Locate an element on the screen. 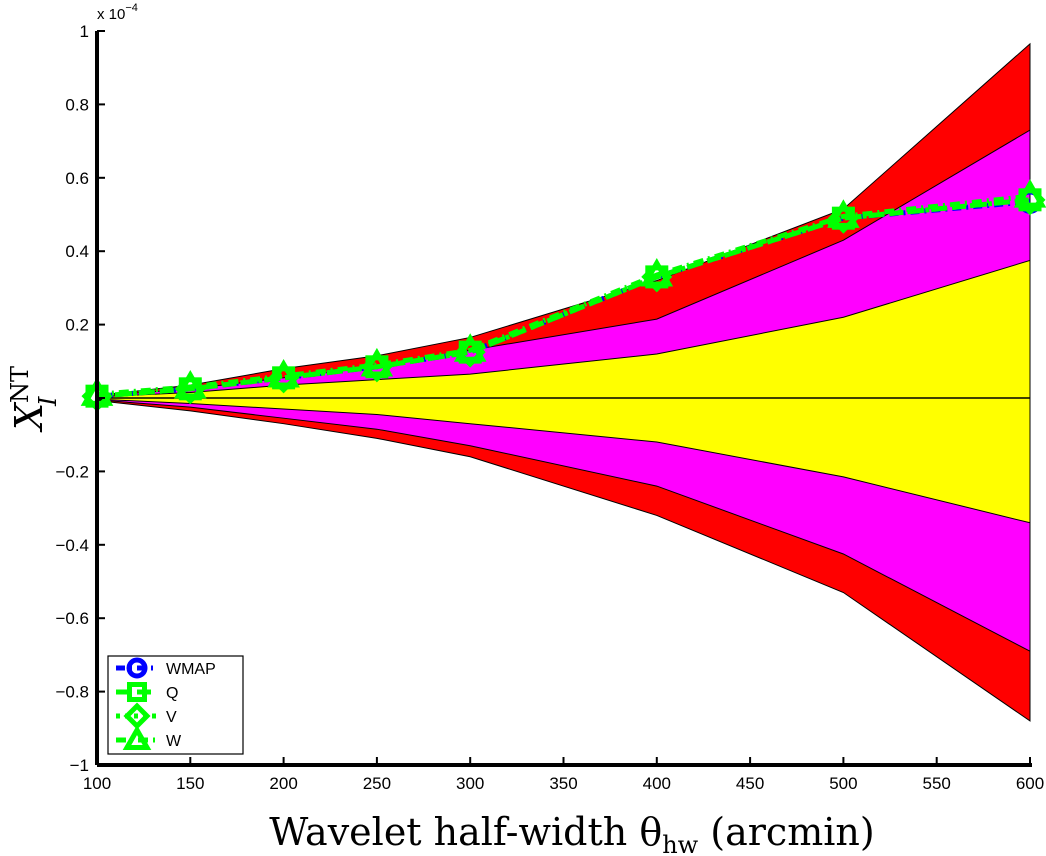  legend-entry-wmap: WMAP is located at coordinates (166, 668).